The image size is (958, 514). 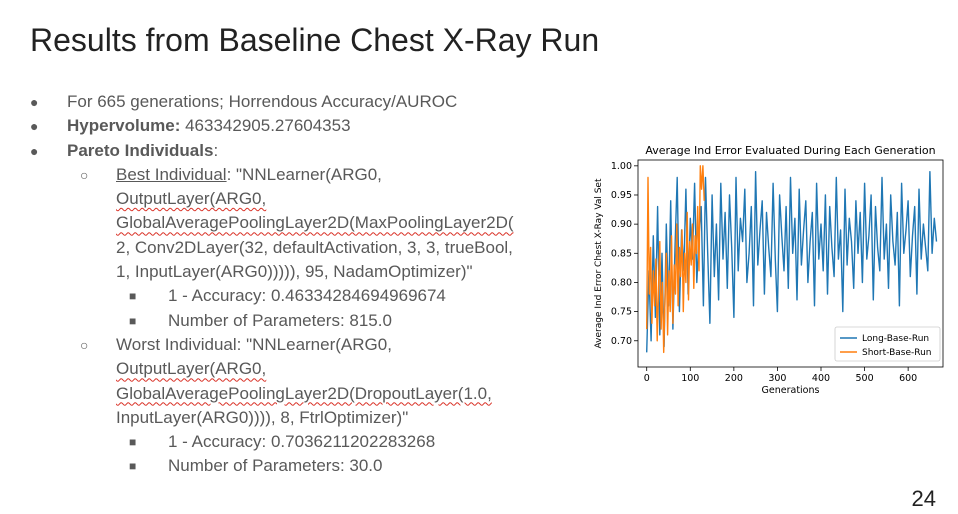 I want to click on worst-line-0: Worst Individual: "NNLearner(ARG0,, so click(x=254, y=344).